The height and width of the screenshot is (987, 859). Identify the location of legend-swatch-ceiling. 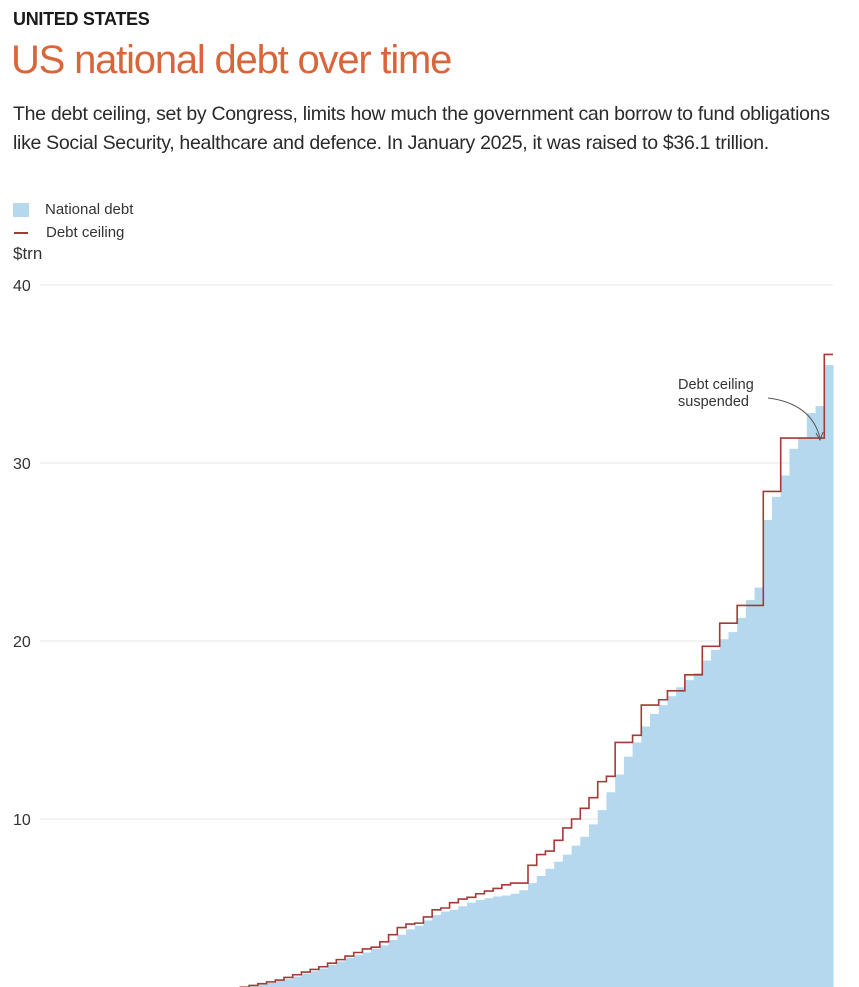
(21, 232).